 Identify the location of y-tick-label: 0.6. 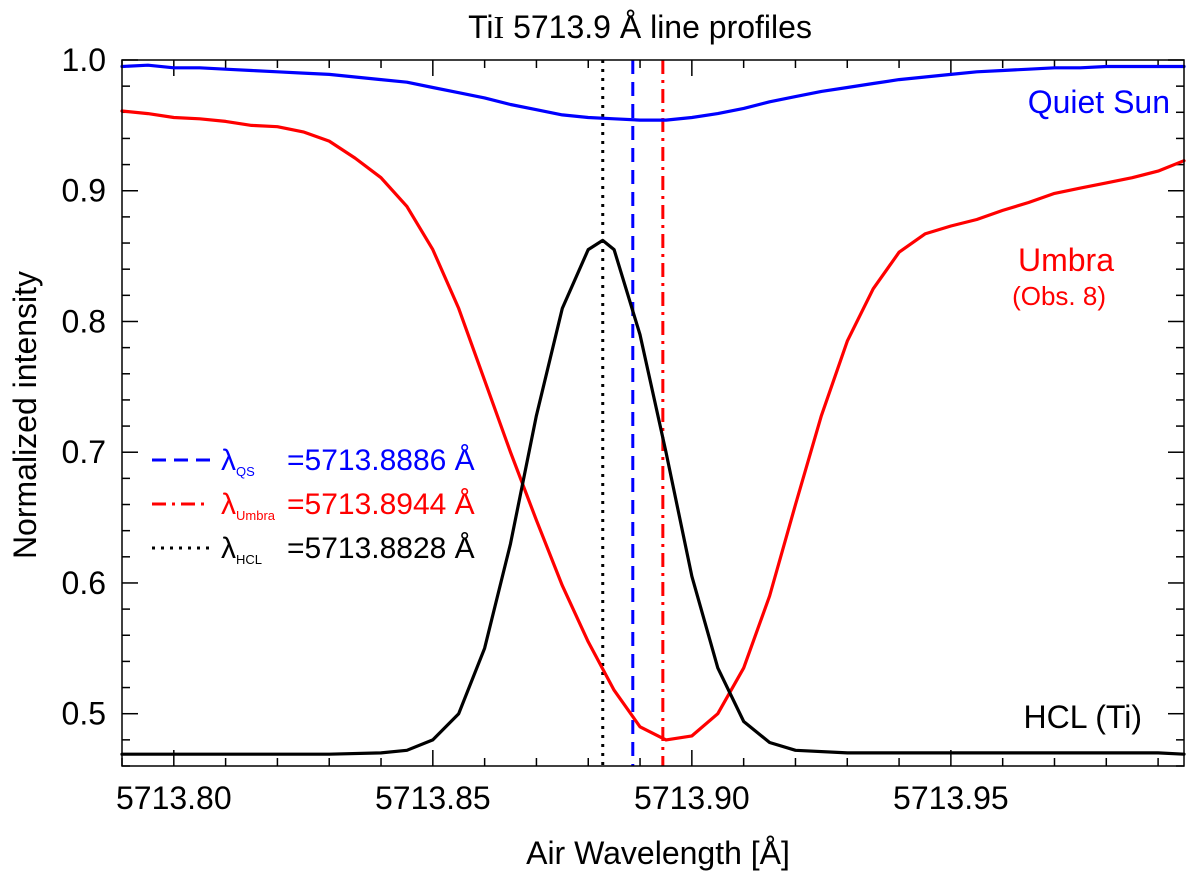
(84, 583).